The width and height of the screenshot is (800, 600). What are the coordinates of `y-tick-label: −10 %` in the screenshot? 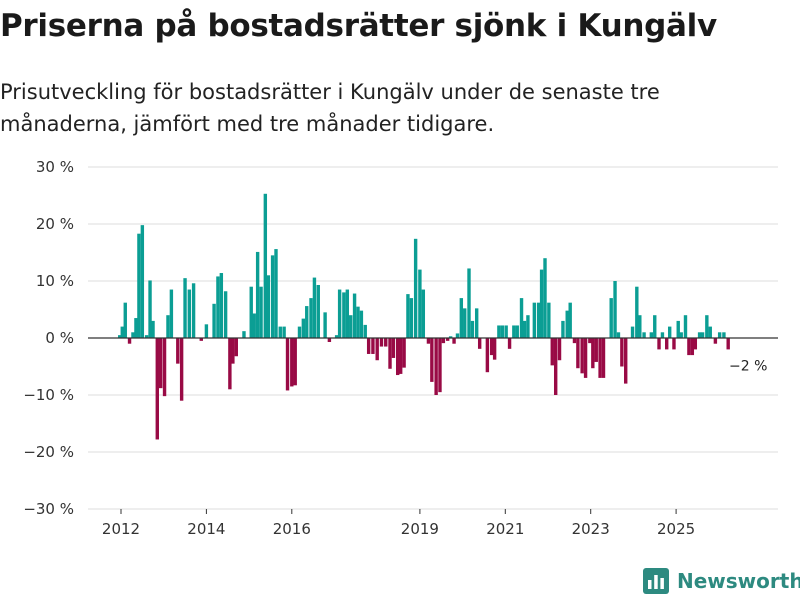 It's located at (48, 395).